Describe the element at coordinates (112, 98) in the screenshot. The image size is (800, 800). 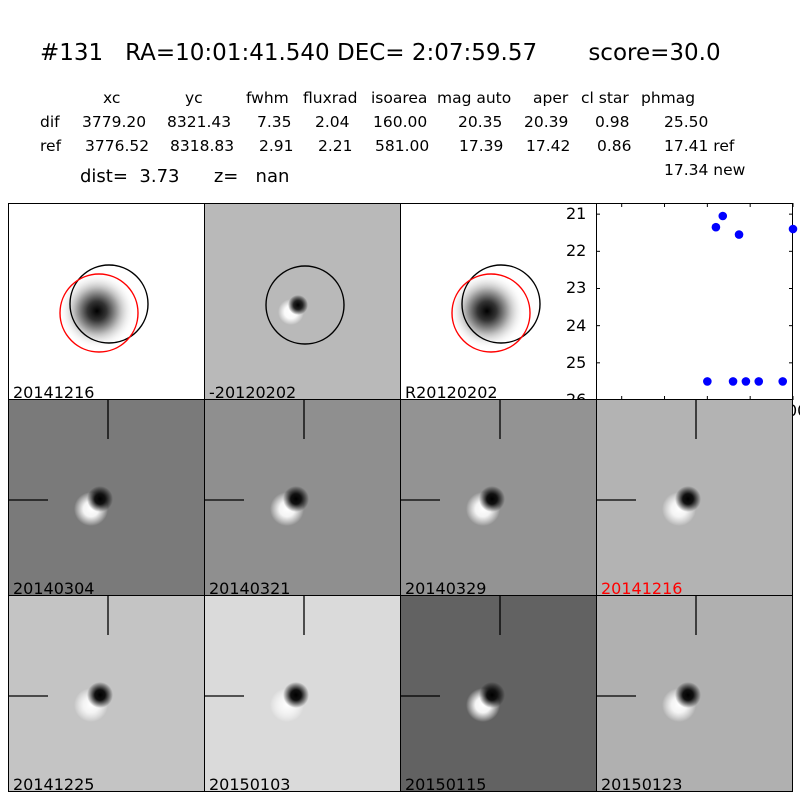
I see `col-header-xc: xc` at that location.